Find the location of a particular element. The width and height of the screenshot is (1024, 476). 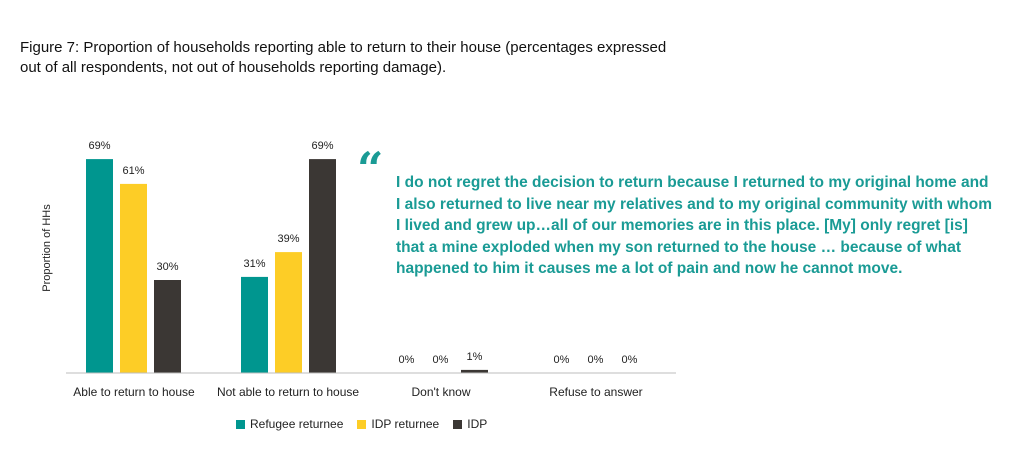

legend-item-idp: IDP is located at coordinates (470, 424).